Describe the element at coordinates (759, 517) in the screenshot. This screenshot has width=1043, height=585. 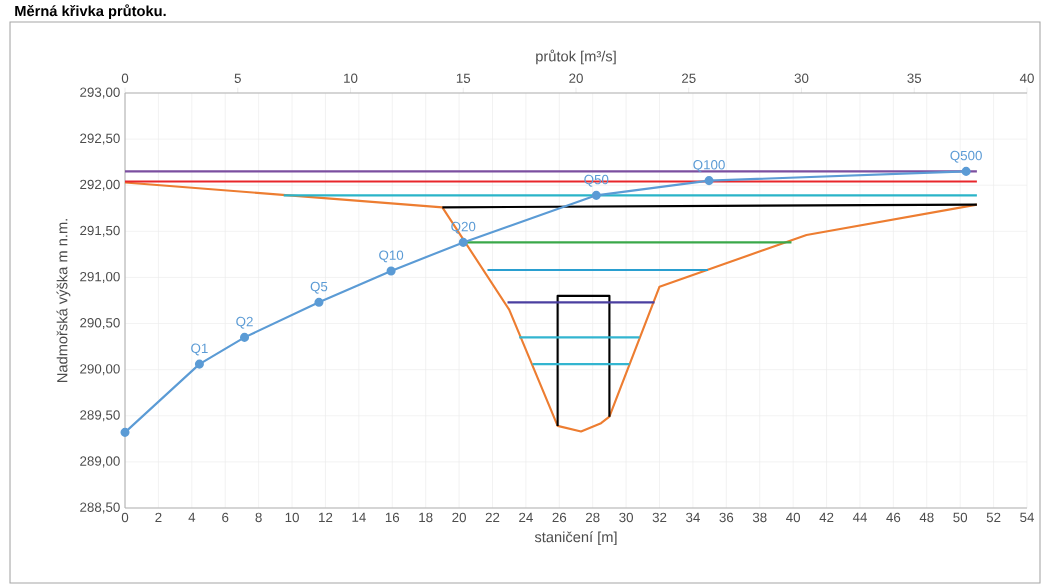
I see `x-tick-label: 38` at that location.